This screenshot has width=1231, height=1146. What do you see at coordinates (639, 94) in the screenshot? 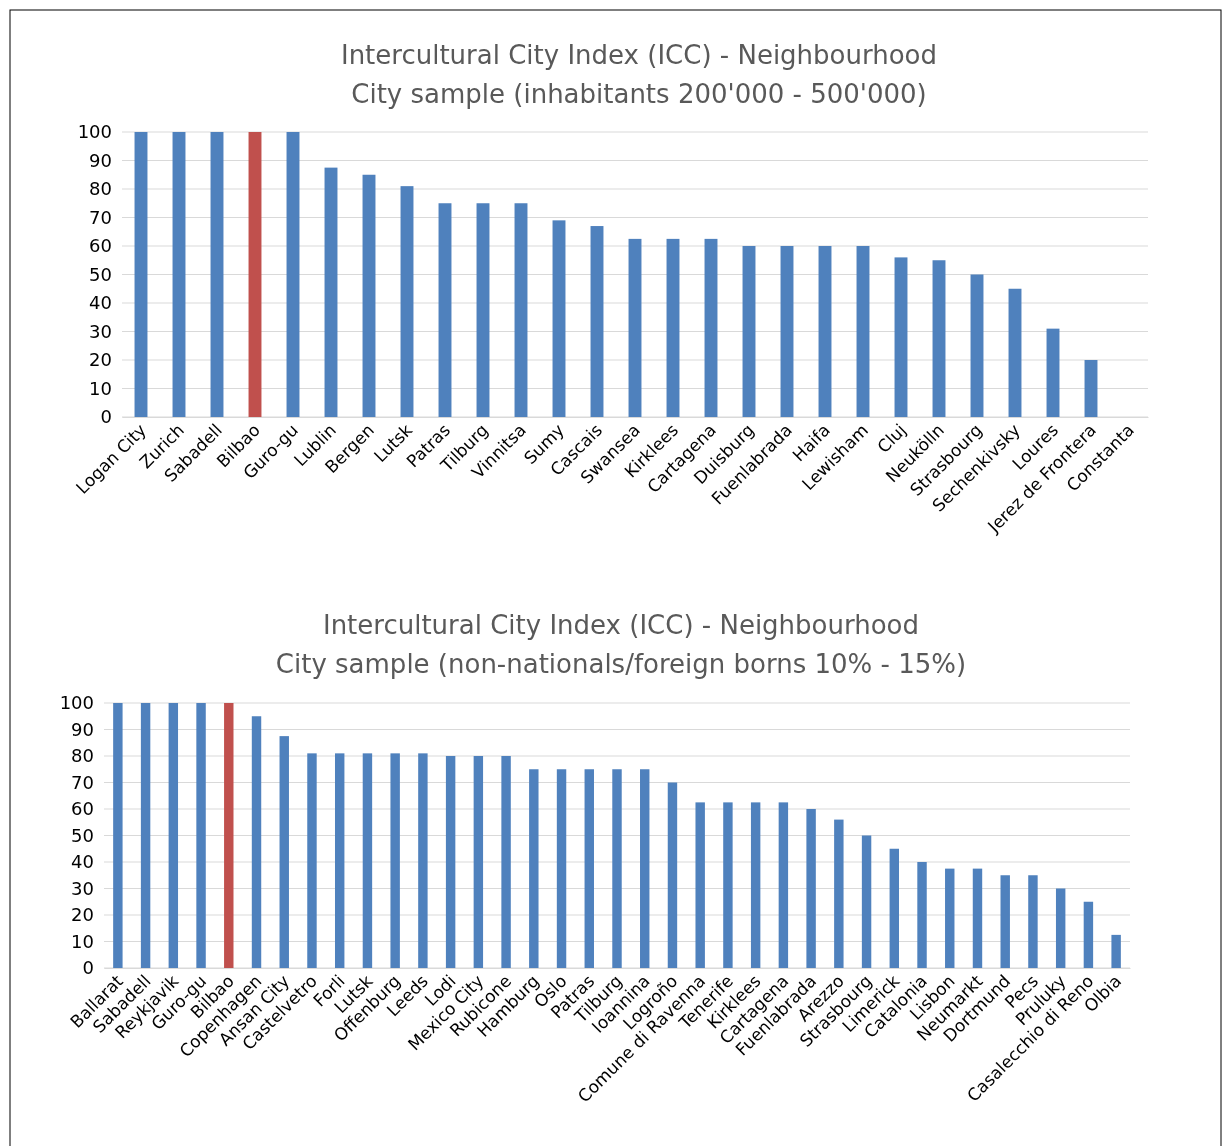
I see `chart-subtitle: City sample (inhabitants 200'000 - 500'000)` at bounding box center [639, 94].